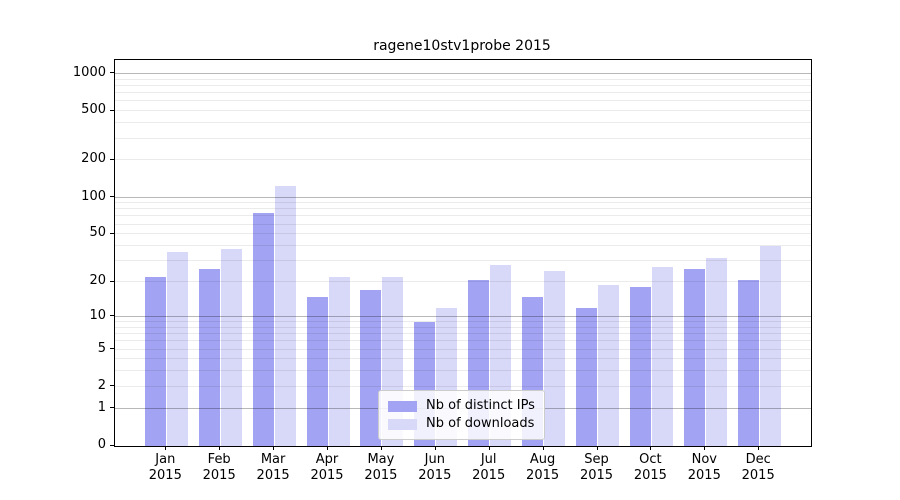  What do you see at coordinates (462, 46) in the screenshot?
I see `chart-title: ragene10stv1probe 2015` at bounding box center [462, 46].